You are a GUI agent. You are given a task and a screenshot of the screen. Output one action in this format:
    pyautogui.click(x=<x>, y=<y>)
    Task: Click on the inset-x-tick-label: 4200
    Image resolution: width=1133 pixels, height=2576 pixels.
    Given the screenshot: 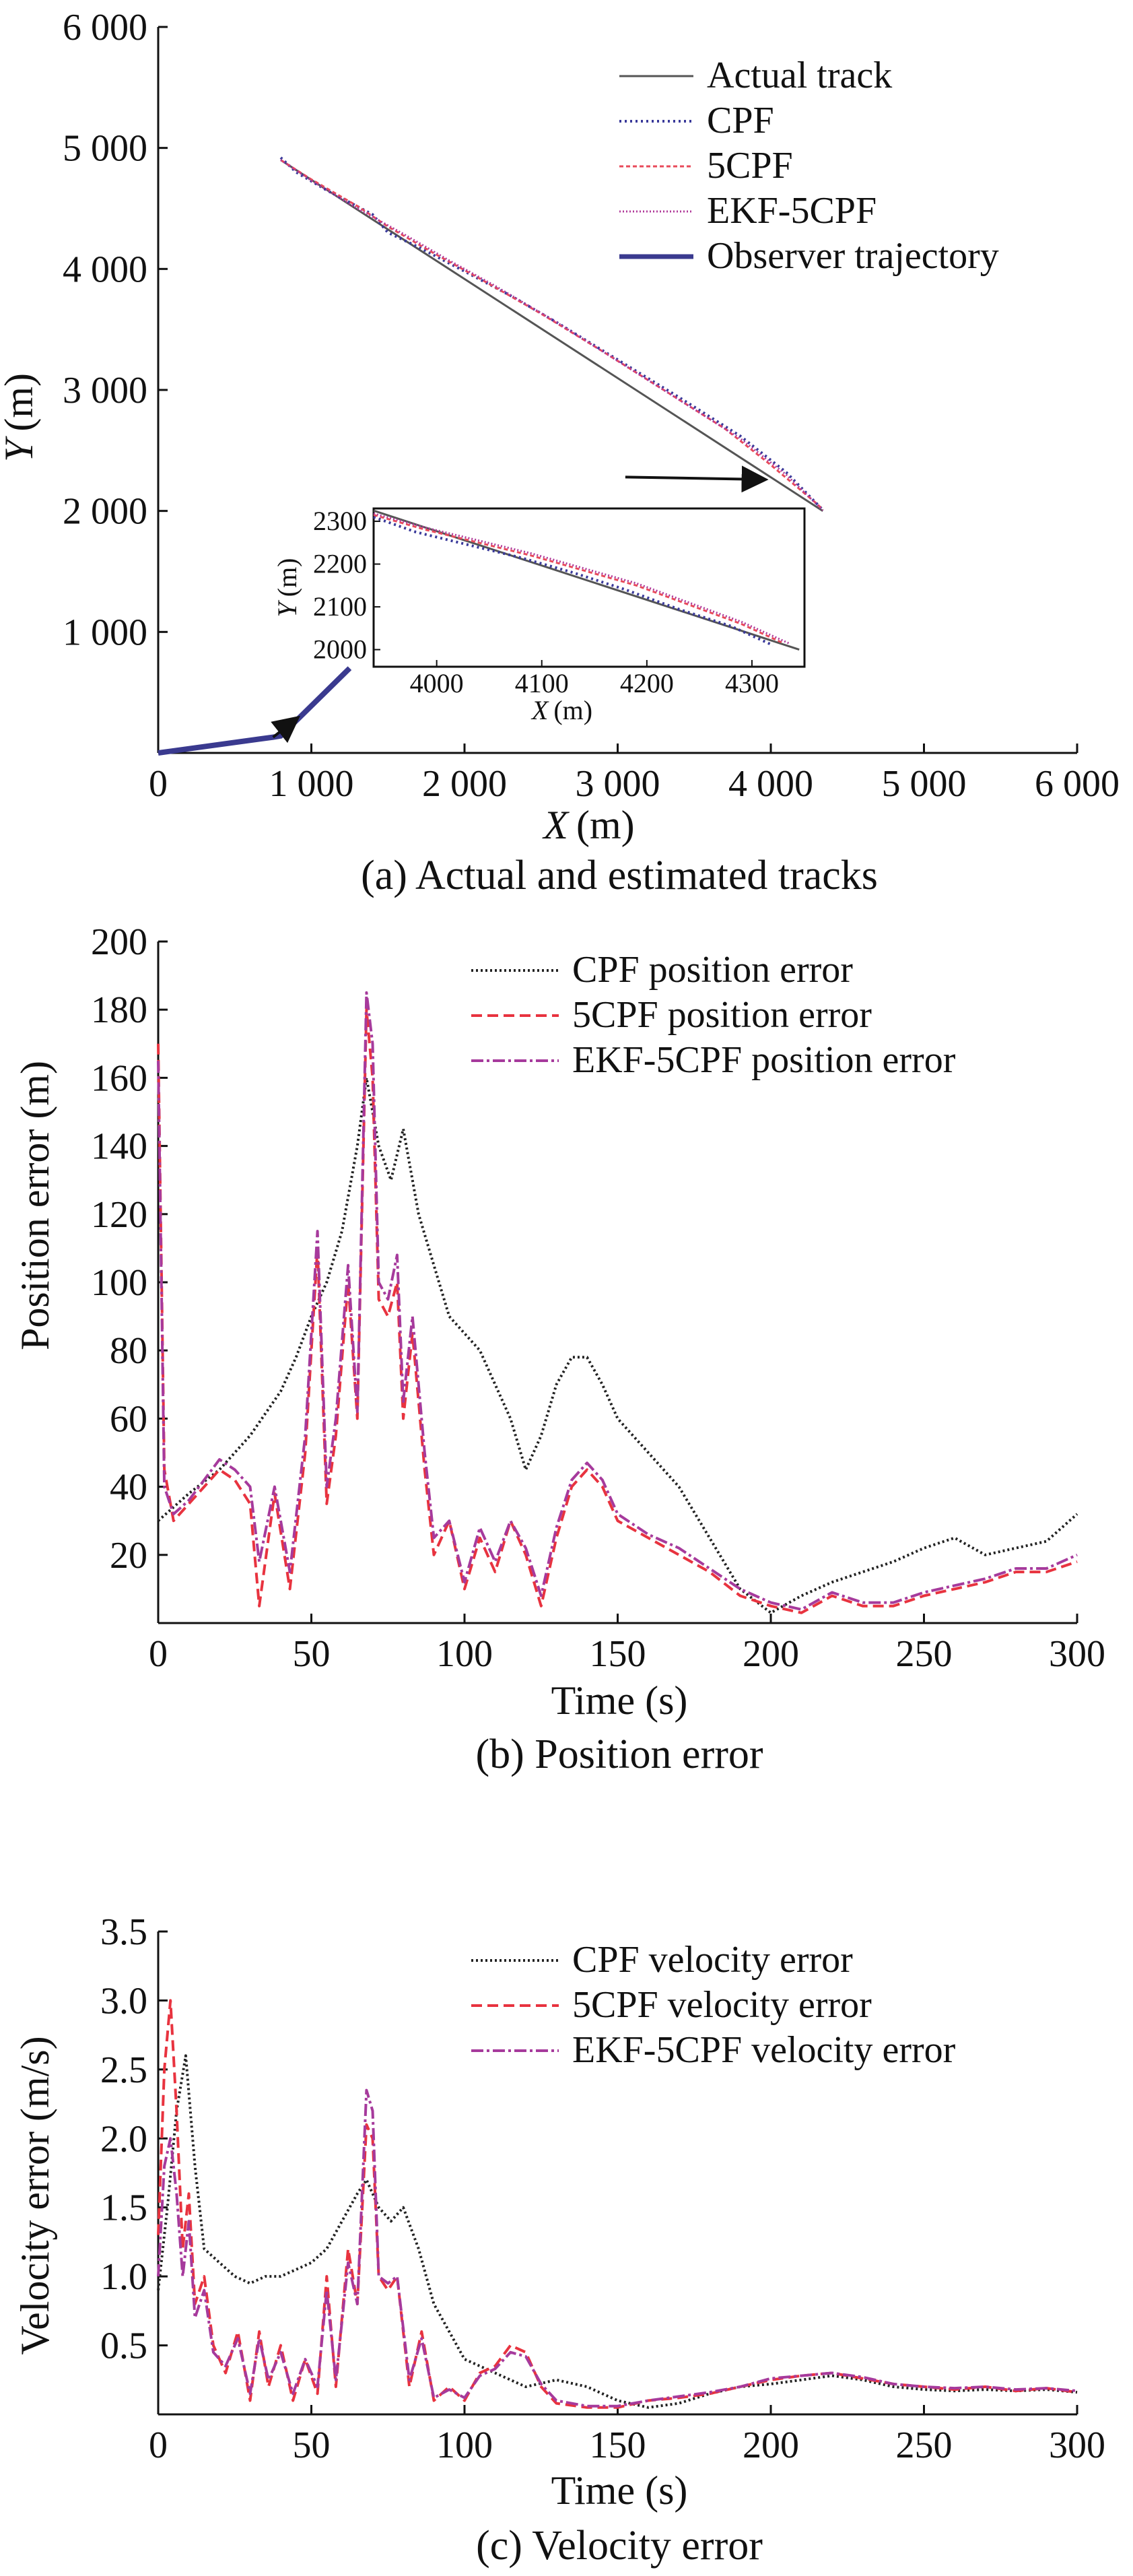 What is the action you would take?
    pyautogui.click(x=647, y=683)
    